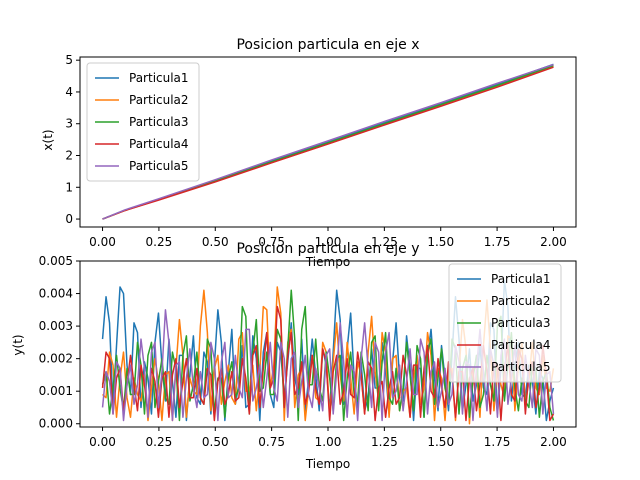 This screenshot has height=480, width=640. I want to click on y-tick-label: 0.004, so click(56, 294).